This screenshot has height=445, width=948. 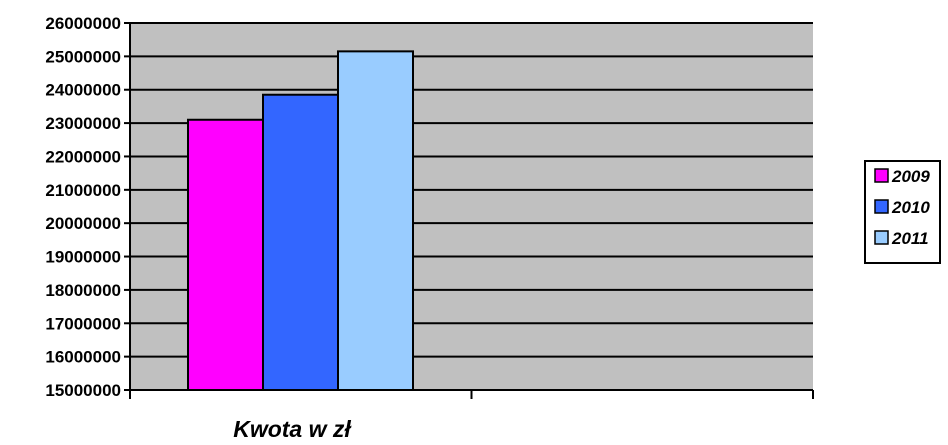 What do you see at coordinates (881, 175) in the screenshot?
I see `legend-swatch-2009` at bounding box center [881, 175].